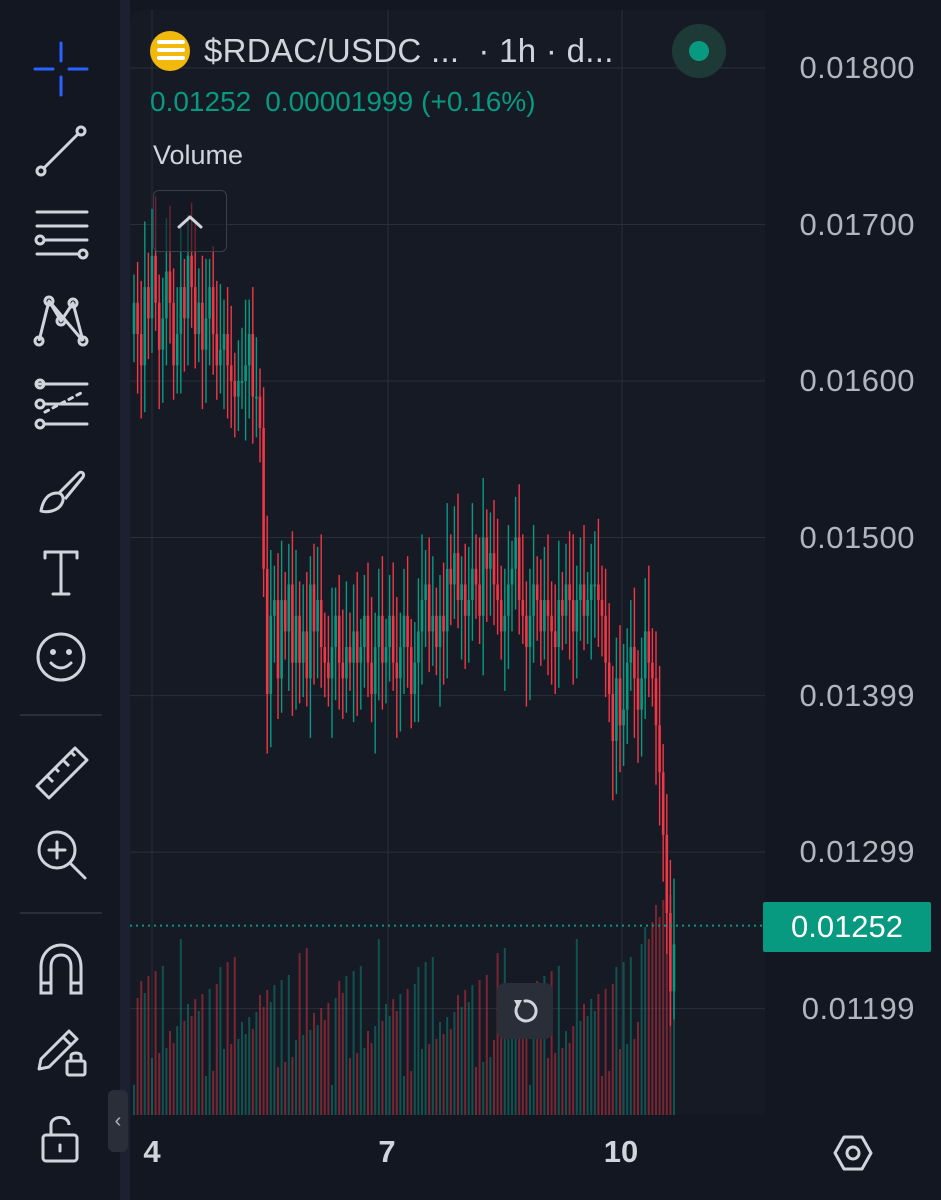 The height and width of the screenshot is (1200, 941). Describe the element at coordinates (198, 155) in the screenshot. I see `volume-indicator-label: Volume` at that location.